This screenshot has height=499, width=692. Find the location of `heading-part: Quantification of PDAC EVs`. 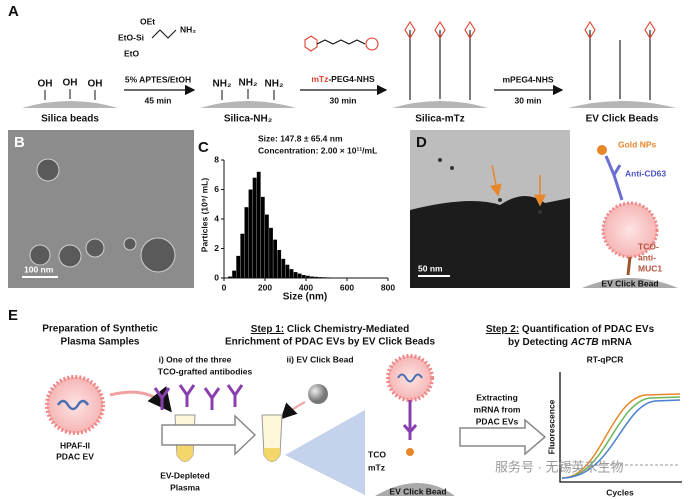

heading-part: Quantification of PDAC EVs is located at coordinates (586, 329).